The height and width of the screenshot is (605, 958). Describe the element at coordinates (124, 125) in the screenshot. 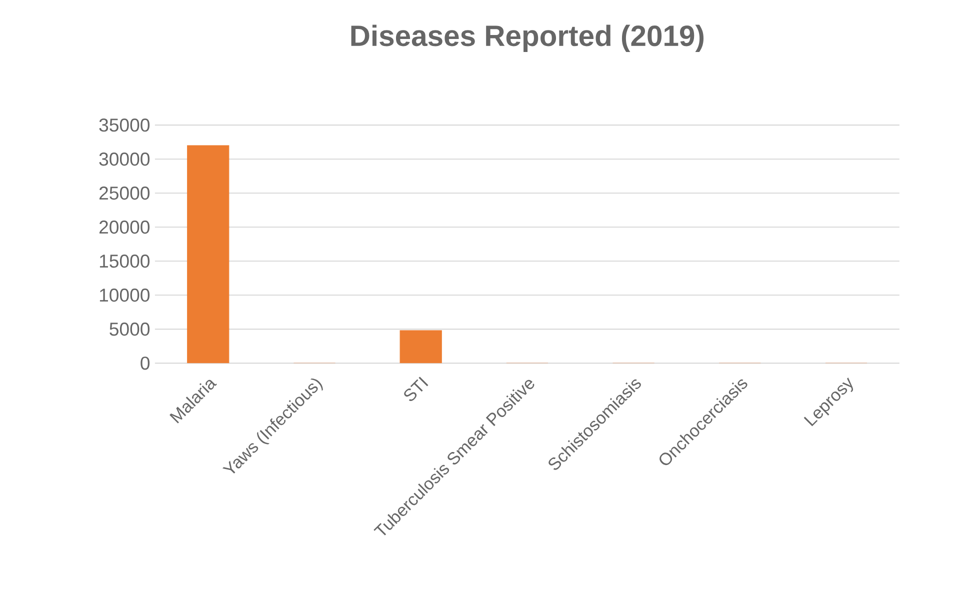

I see `y-tick-label: 35000` at that location.